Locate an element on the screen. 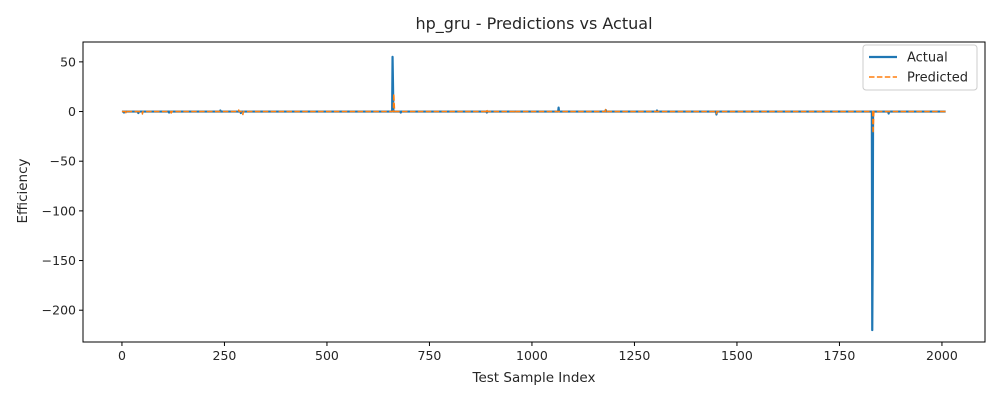 The height and width of the screenshot is (400, 1000). x-tick-label: 1750 is located at coordinates (840, 355).